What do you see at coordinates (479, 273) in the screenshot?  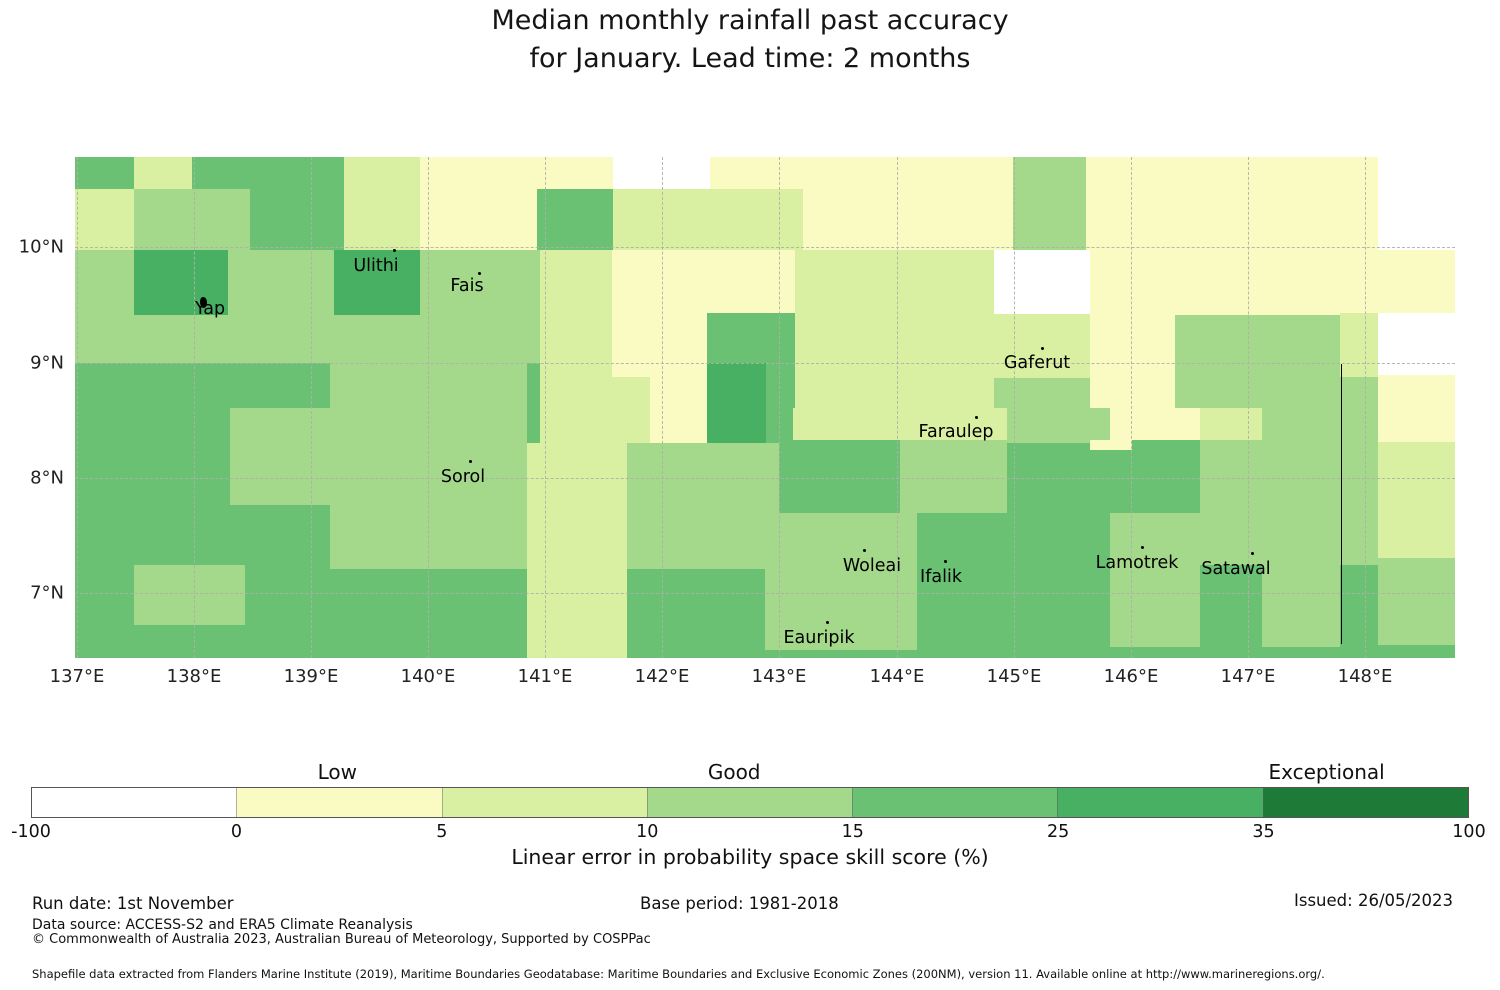 I see `island-marker-fais` at bounding box center [479, 273].